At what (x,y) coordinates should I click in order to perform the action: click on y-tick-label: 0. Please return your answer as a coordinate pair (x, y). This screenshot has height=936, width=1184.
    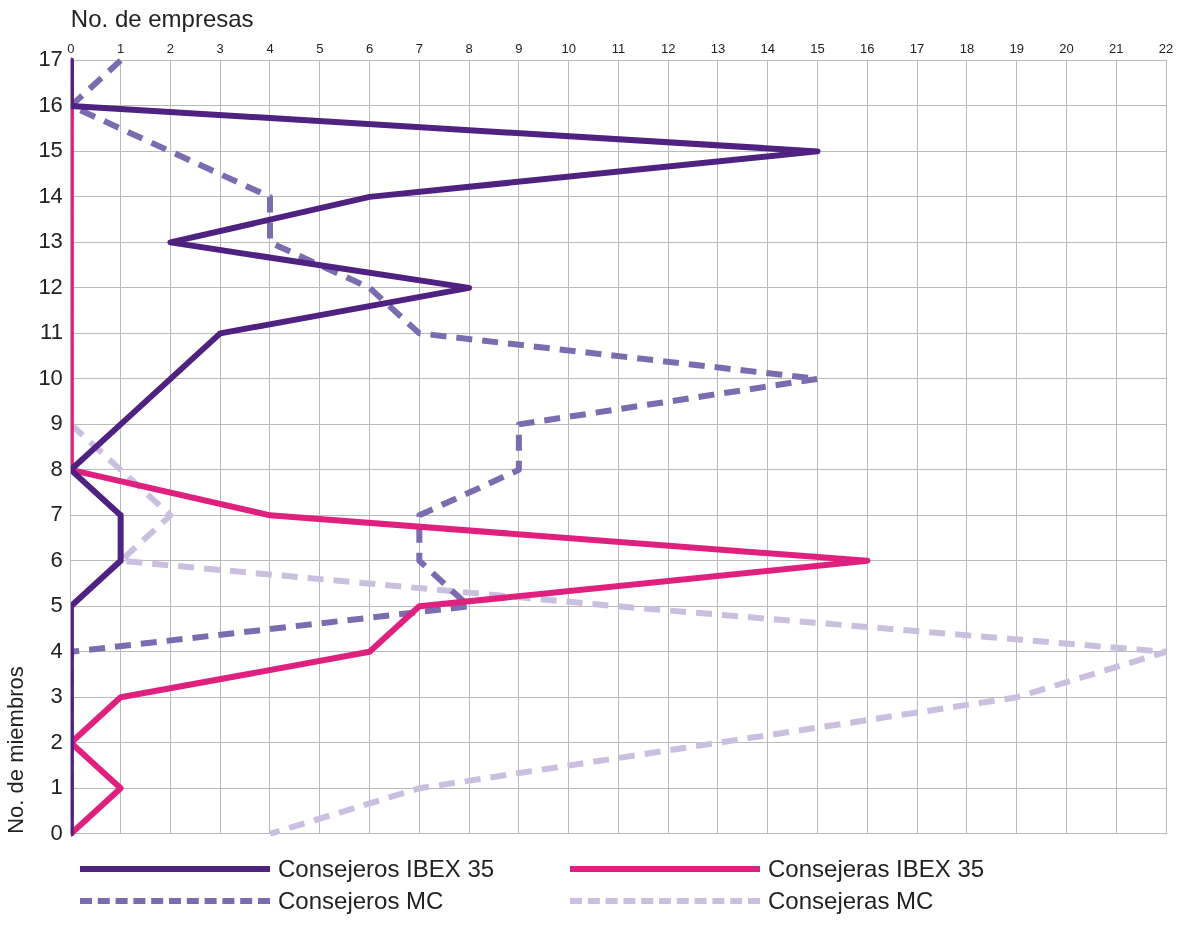
    Looking at the image, I should click on (56, 832).